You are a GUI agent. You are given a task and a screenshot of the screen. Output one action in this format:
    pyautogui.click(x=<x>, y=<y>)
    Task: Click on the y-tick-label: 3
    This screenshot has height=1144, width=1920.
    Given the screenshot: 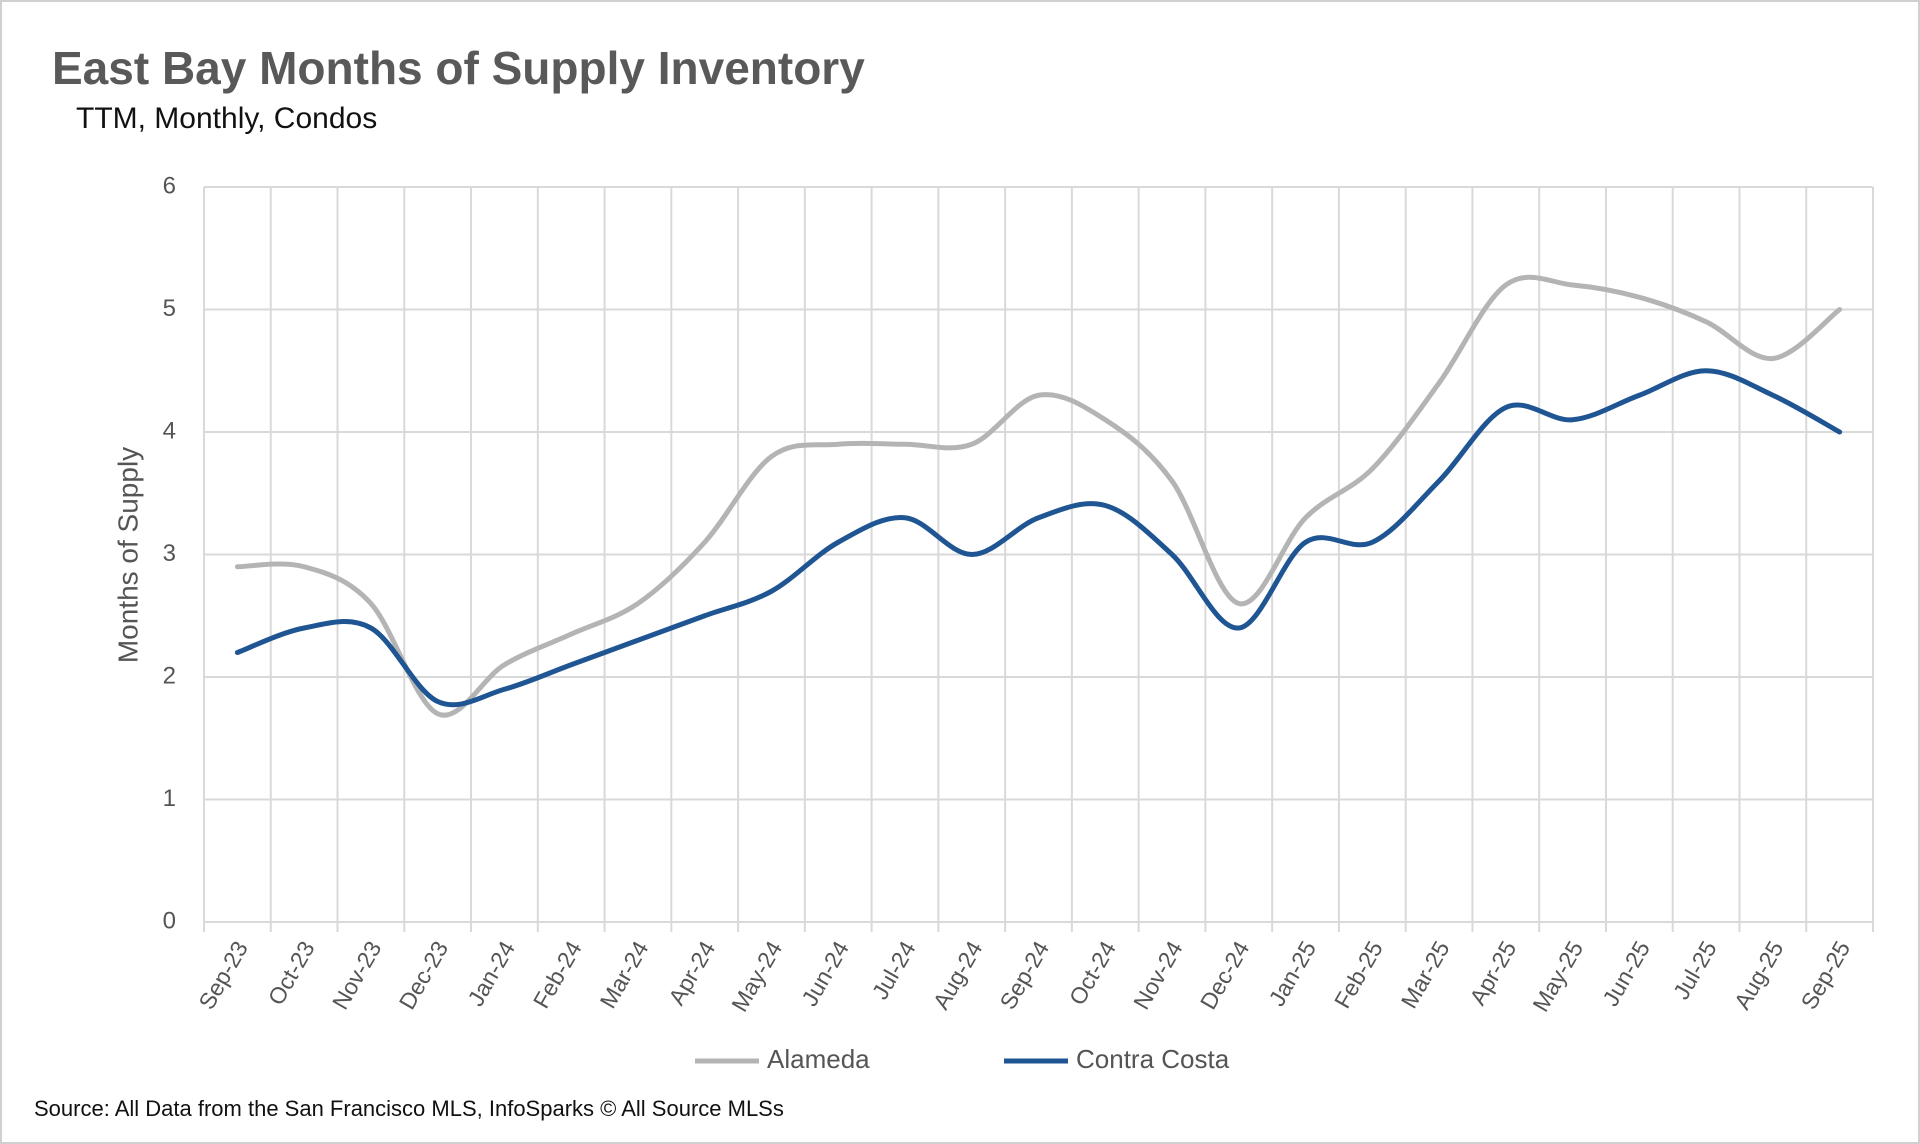 What is the action you would take?
    pyautogui.click(x=169, y=553)
    